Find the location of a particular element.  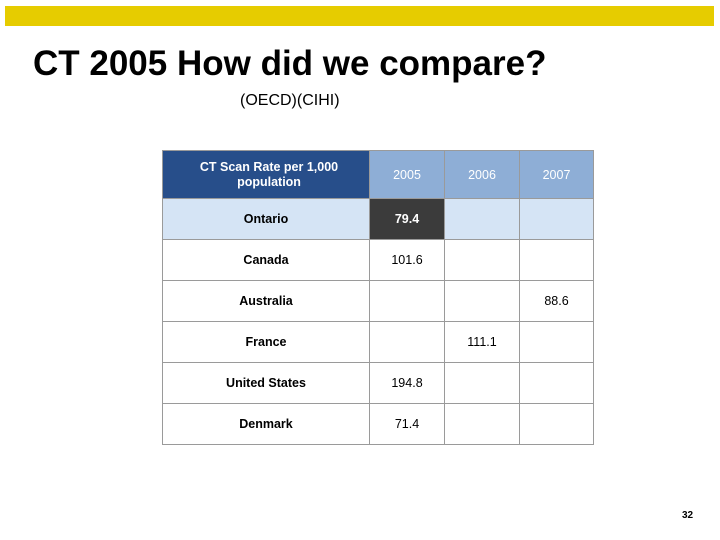

table-row: Ontario 79.4 is located at coordinates (378, 219).